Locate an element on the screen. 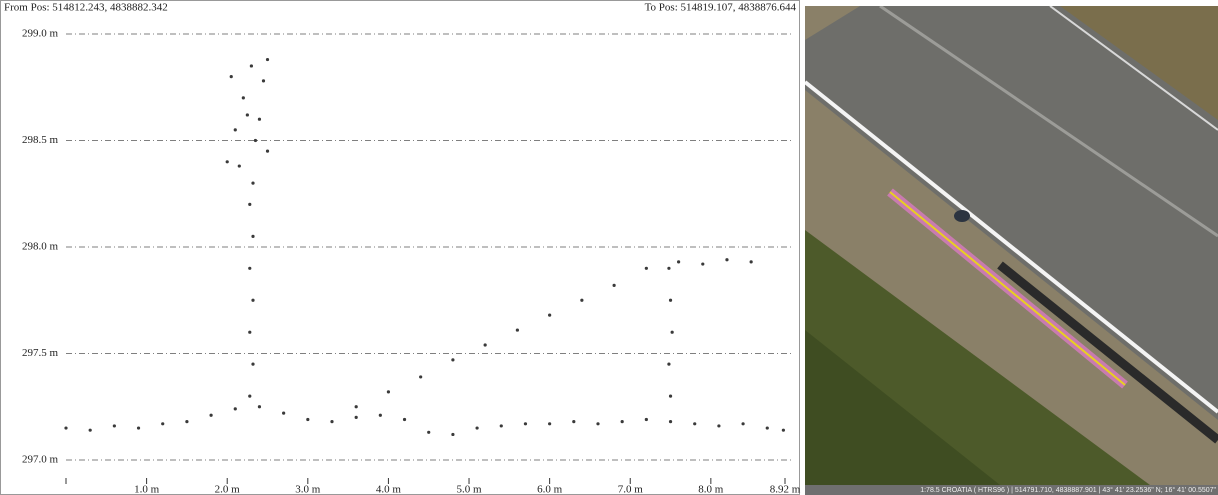  y-tick-label: 298.5 m is located at coordinates (40, 140).